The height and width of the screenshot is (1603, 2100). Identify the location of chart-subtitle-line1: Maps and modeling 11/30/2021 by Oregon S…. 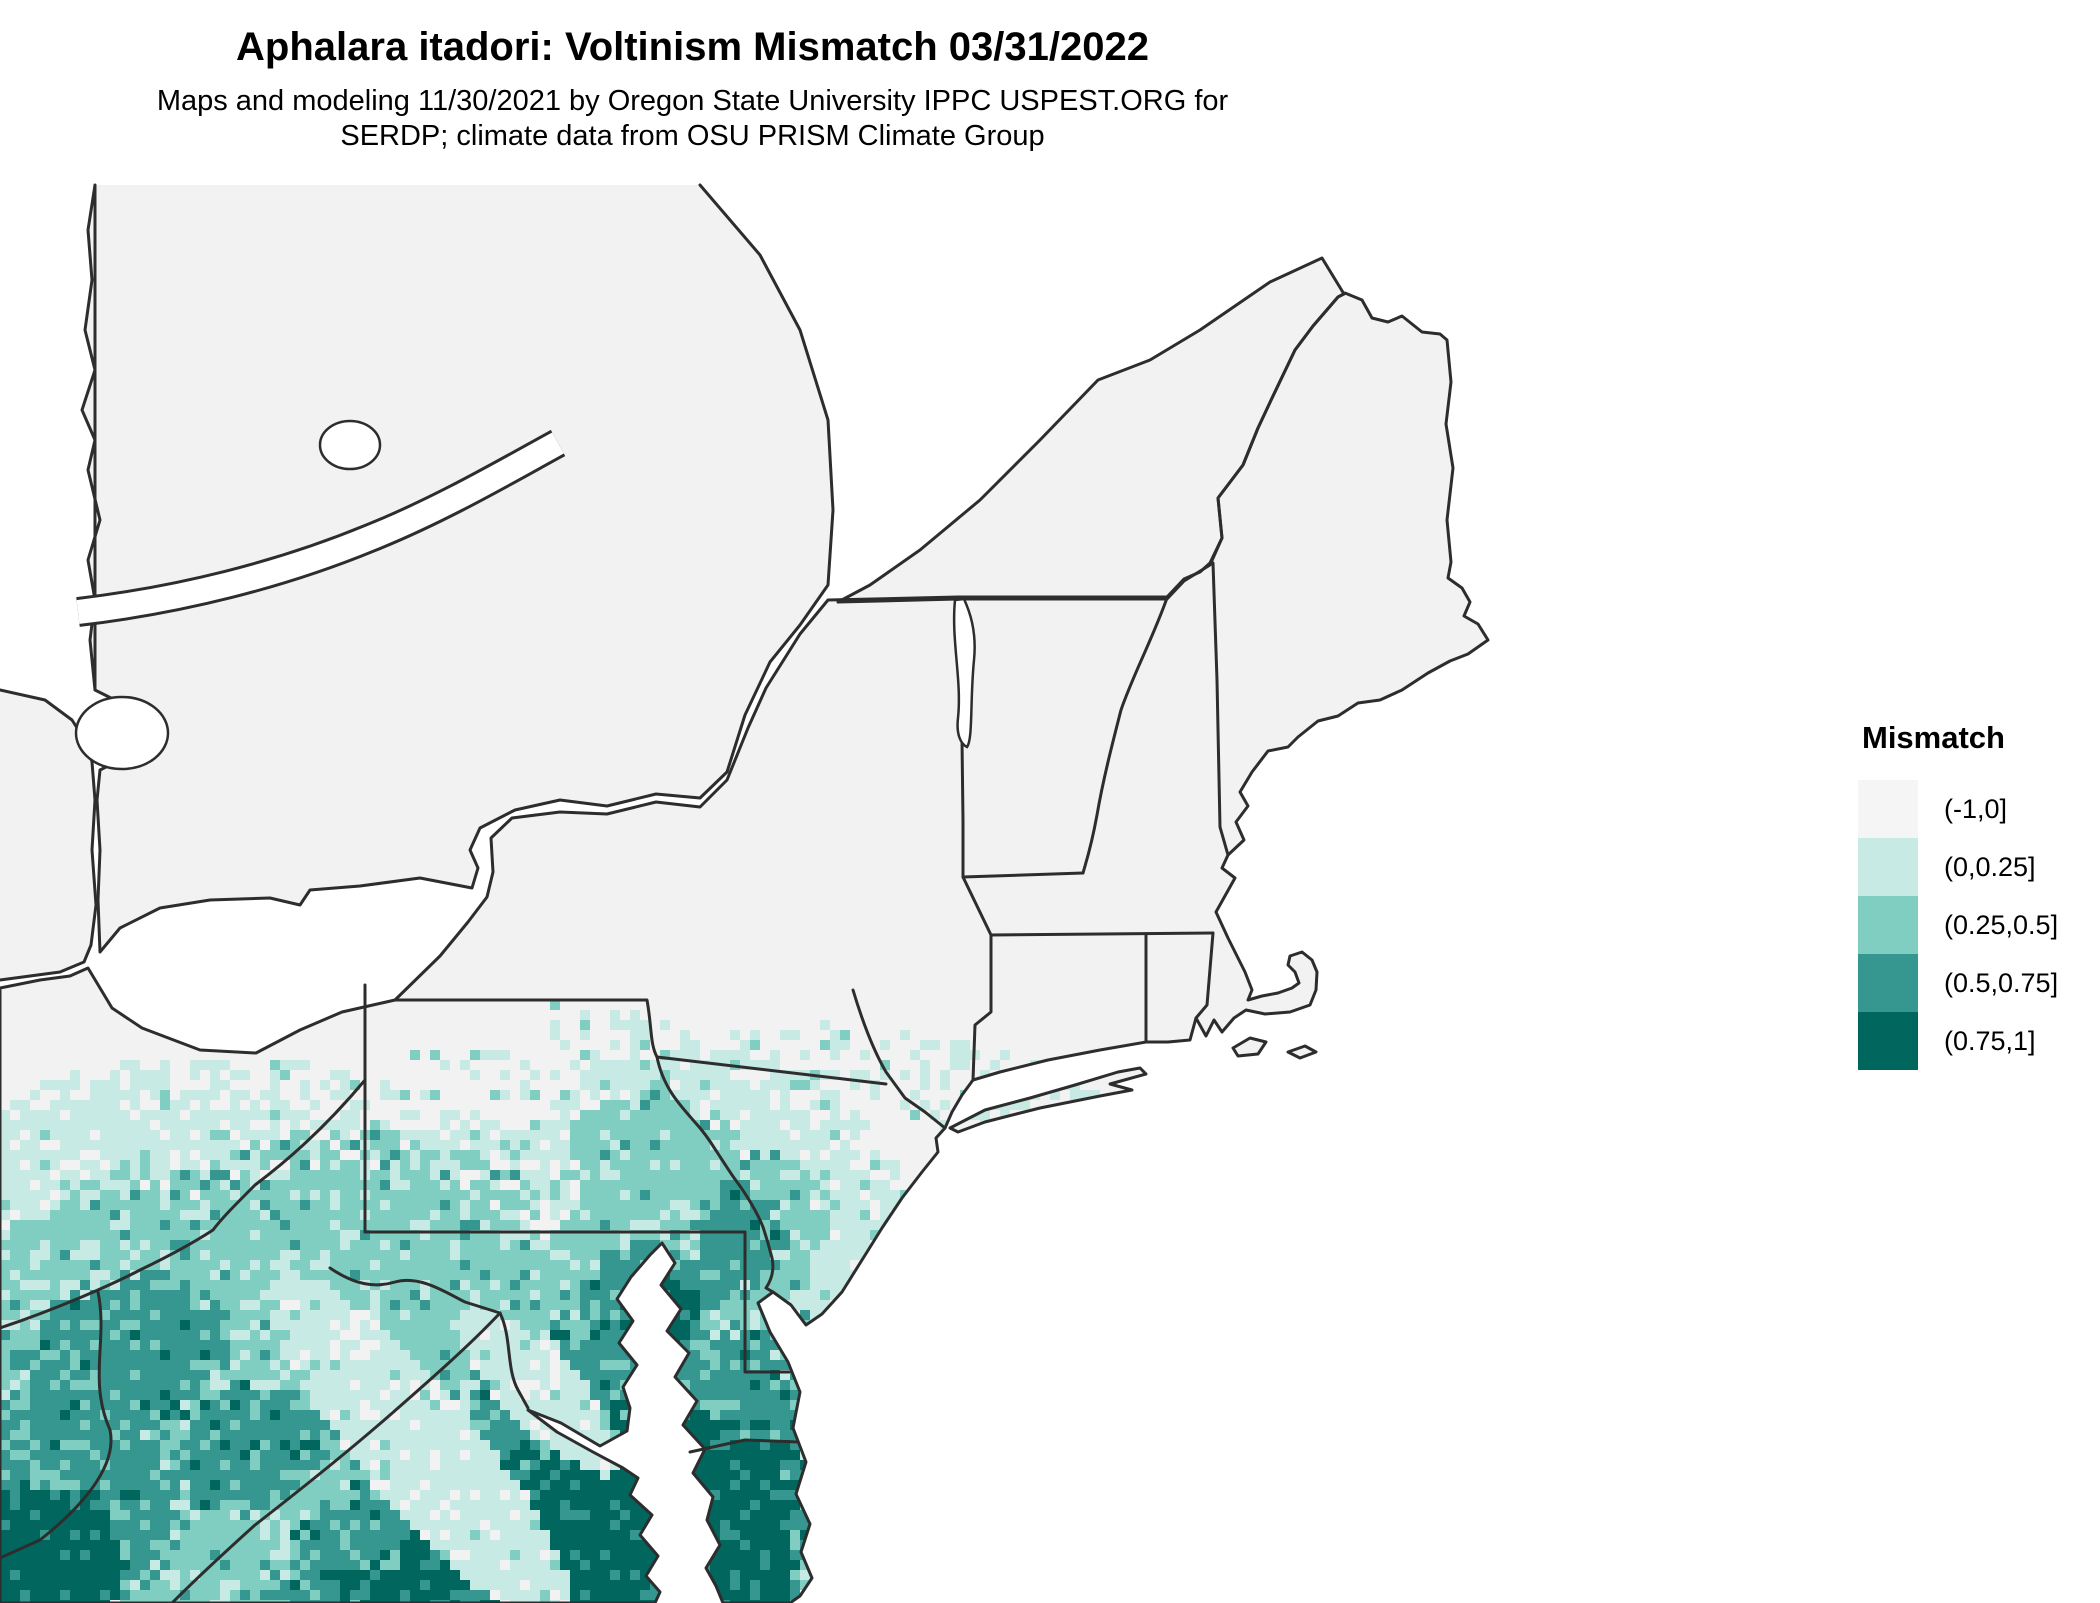
(692, 101).